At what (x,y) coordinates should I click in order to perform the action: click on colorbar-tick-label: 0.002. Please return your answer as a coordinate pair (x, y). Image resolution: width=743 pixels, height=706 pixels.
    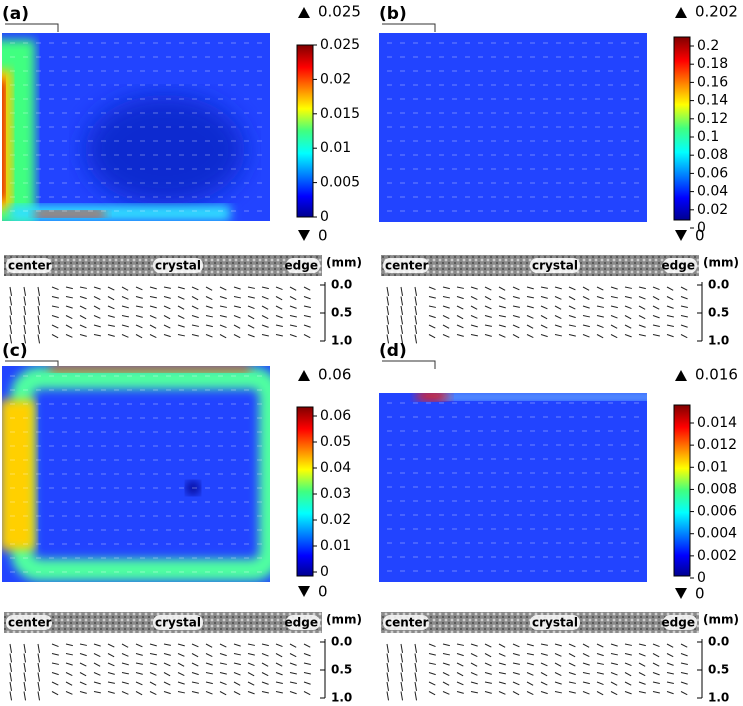
    Looking at the image, I should click on (717, 556).